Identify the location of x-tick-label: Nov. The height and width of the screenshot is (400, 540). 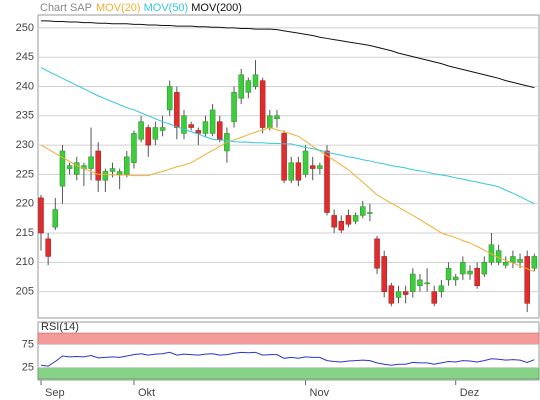
(320, 393).